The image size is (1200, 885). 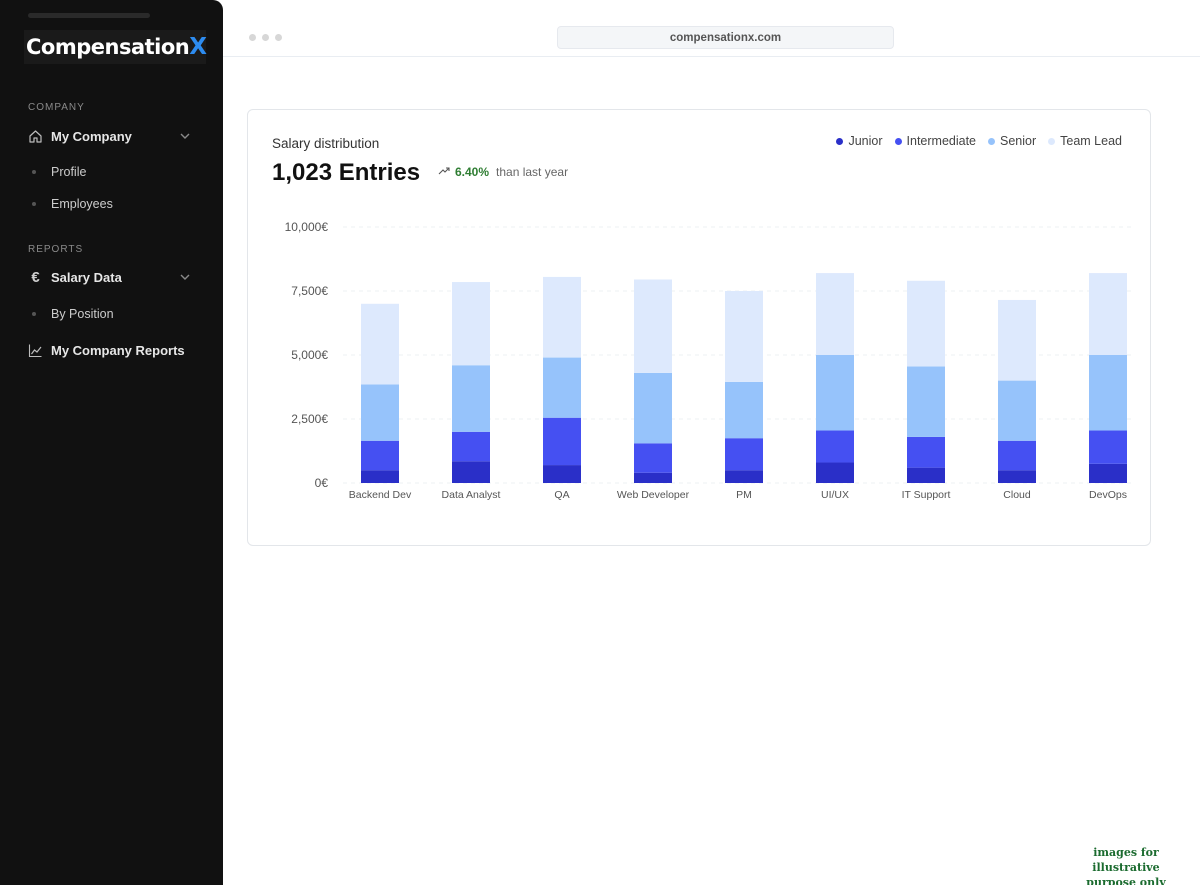 What do you see at coordinates (108, 47) in the screenshot?
I see `logo-text: Compensation` at bounding box center [108, 47].